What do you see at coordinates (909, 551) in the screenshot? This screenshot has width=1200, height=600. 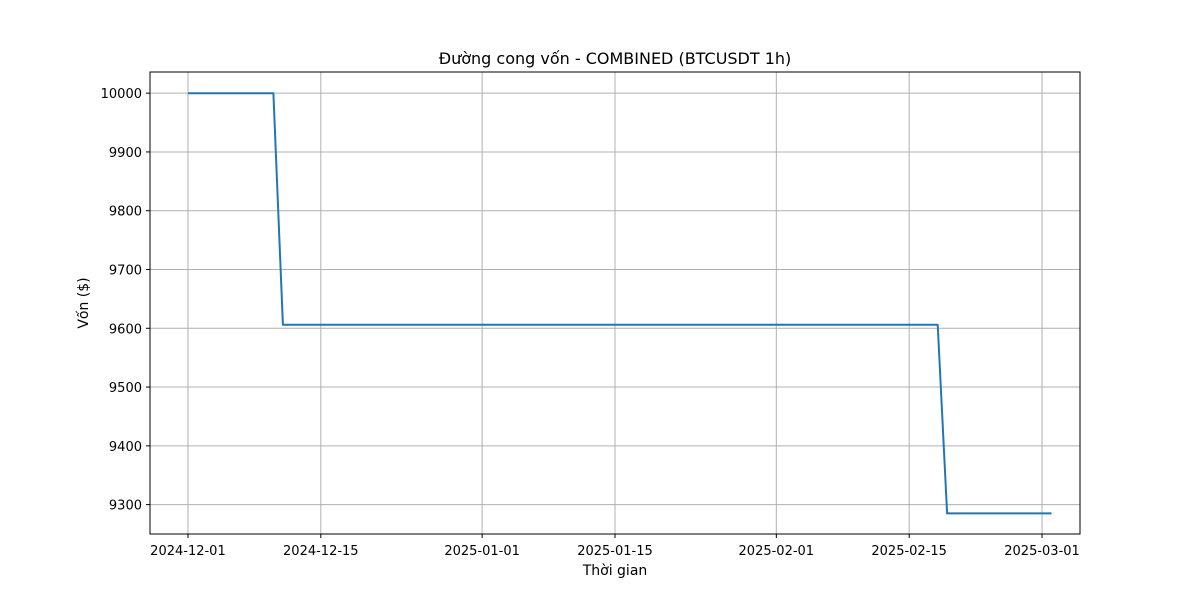 I see `x-tick-label: 2025-02-15` at bounding box center [909, 551].